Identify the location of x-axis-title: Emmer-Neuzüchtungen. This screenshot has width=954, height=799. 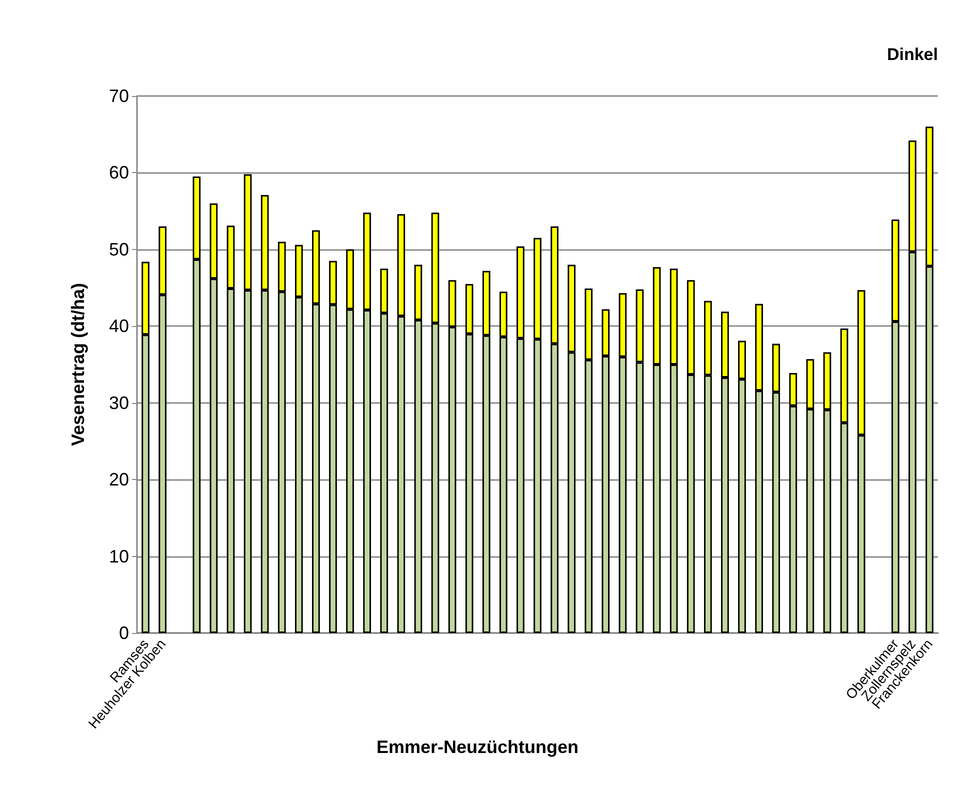
(477, 746).